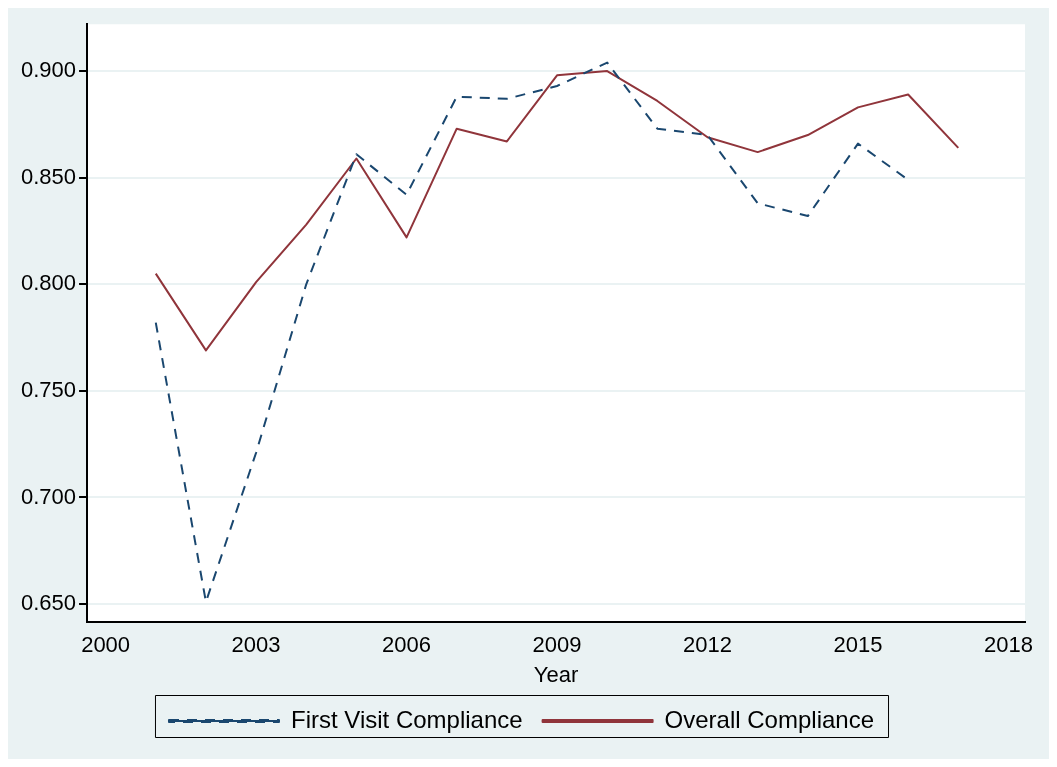  I want to click on x-tick-label: 2015, so click(858, 645).